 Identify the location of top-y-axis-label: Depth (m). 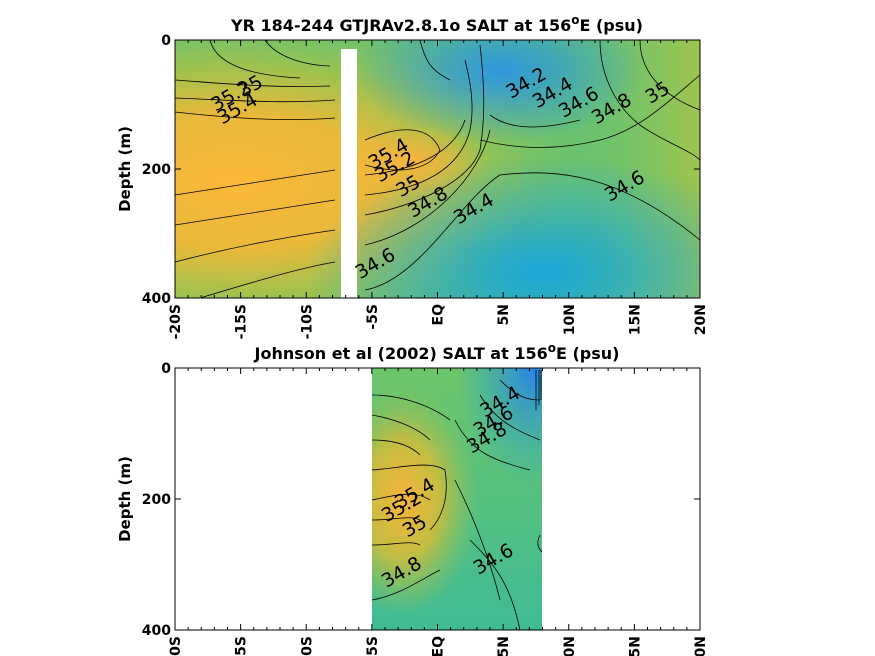
(125, 169).